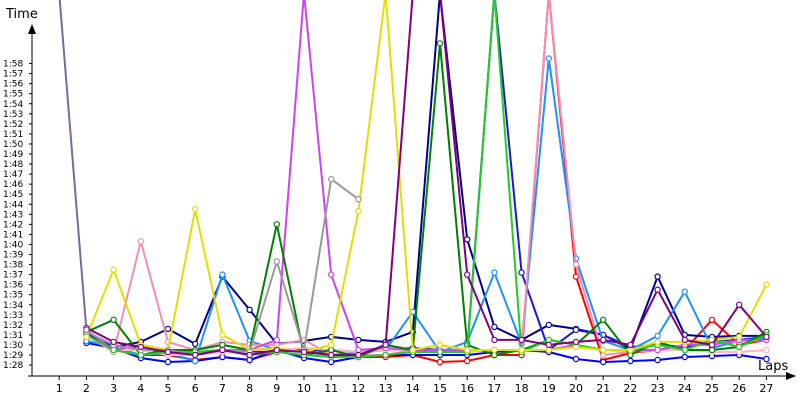  Describe the element at coordinates (13, 356) in the screenshot. I see `y-tick-label: 1:29` at that location.